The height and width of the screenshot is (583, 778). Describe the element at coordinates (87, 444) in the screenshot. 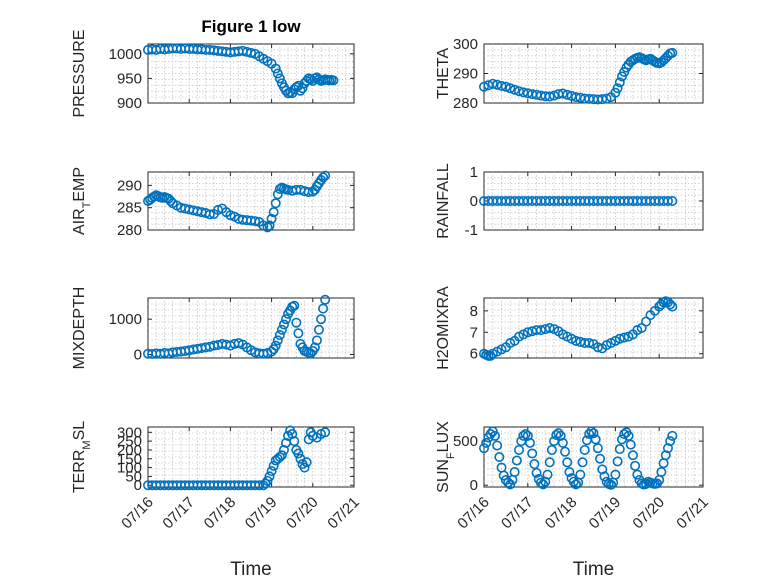

I see `y-axis-label-part: M` at that location.